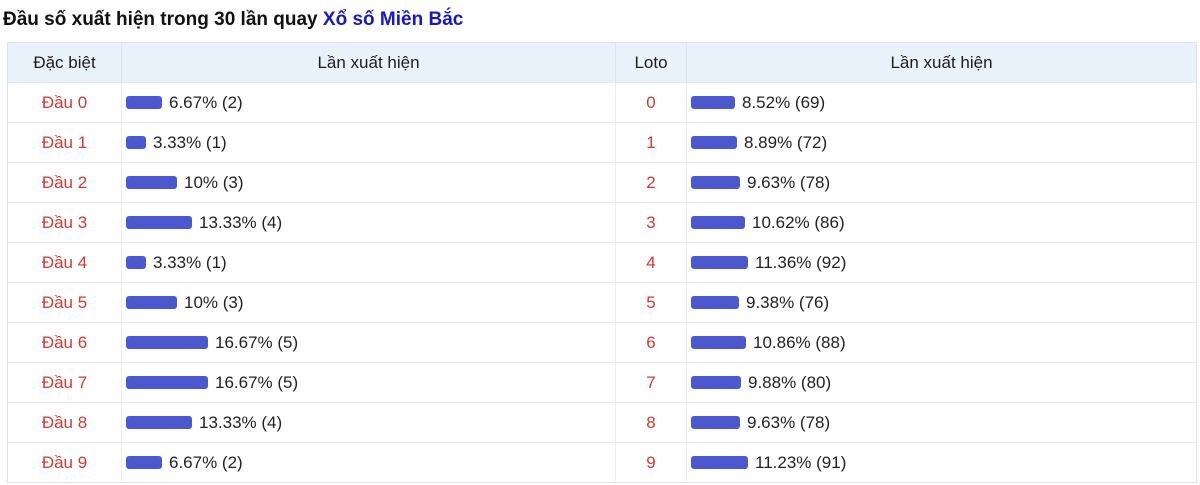 The image size is (1200, 485). What do you see at coordinates (941, 222) in the screenshot?
I see `loto-bar-cell: 10.62% (86)` at bounding box center [941, 222].